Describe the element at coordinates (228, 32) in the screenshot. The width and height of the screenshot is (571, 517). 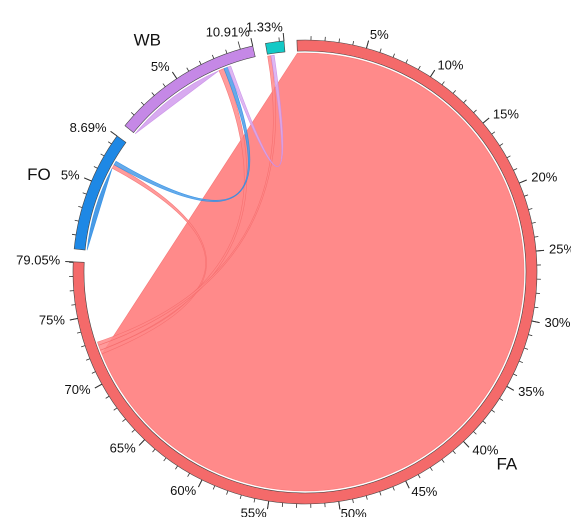
I see `tick-label: 10.91%` at that location.